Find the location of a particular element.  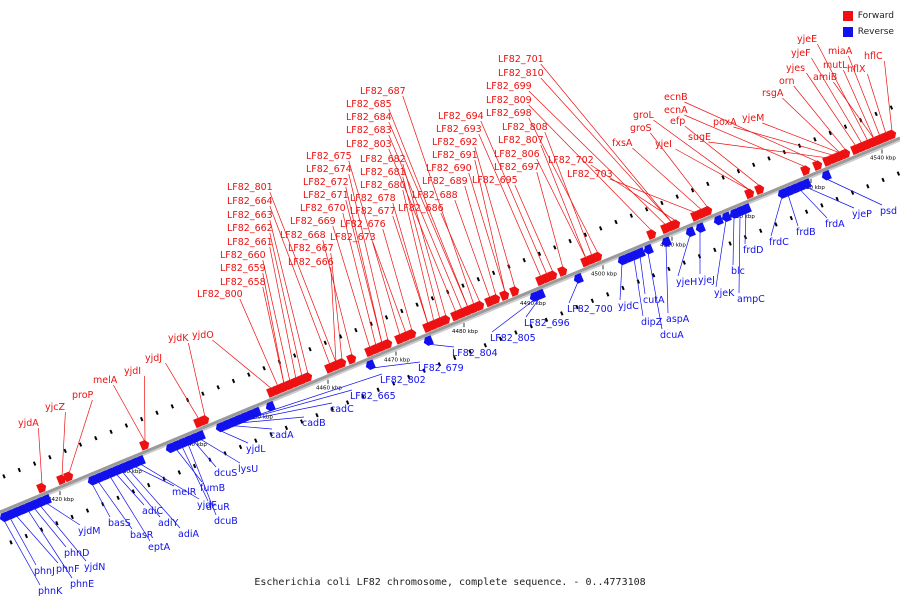

forward-gene-label: LF82_685 is located at coordinates (369, 104).